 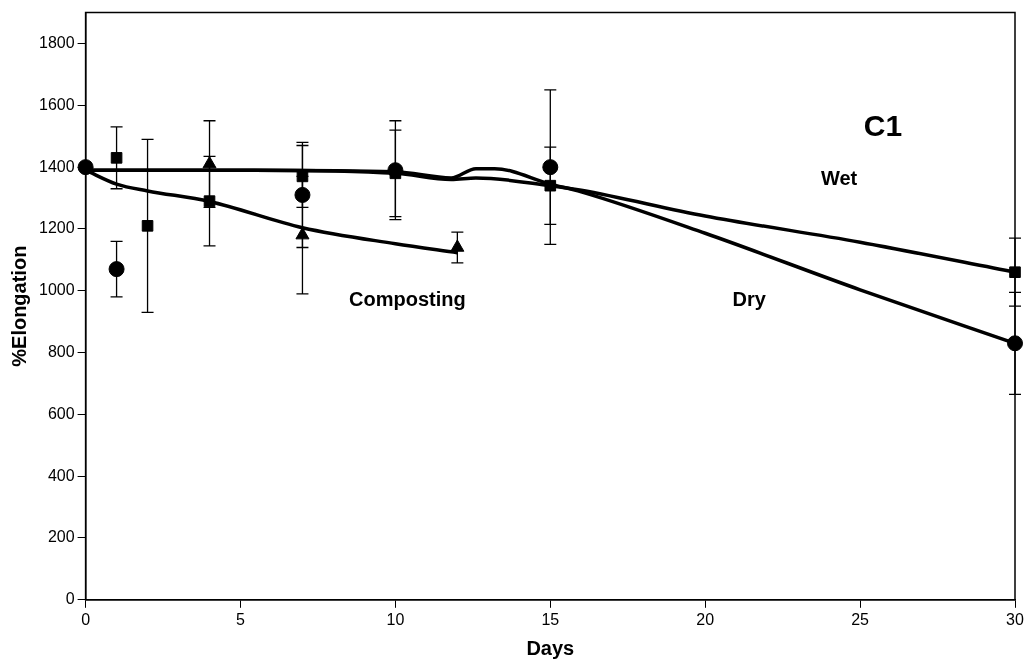 What do you see at coordinates (241, 619) in the screenshot?
I see `x-tick-label: 5` at bounding box center [241, 619].